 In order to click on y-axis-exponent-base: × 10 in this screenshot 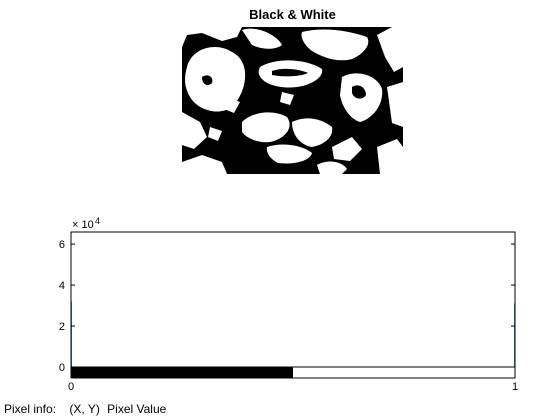, I will do `click(83, 225)`.